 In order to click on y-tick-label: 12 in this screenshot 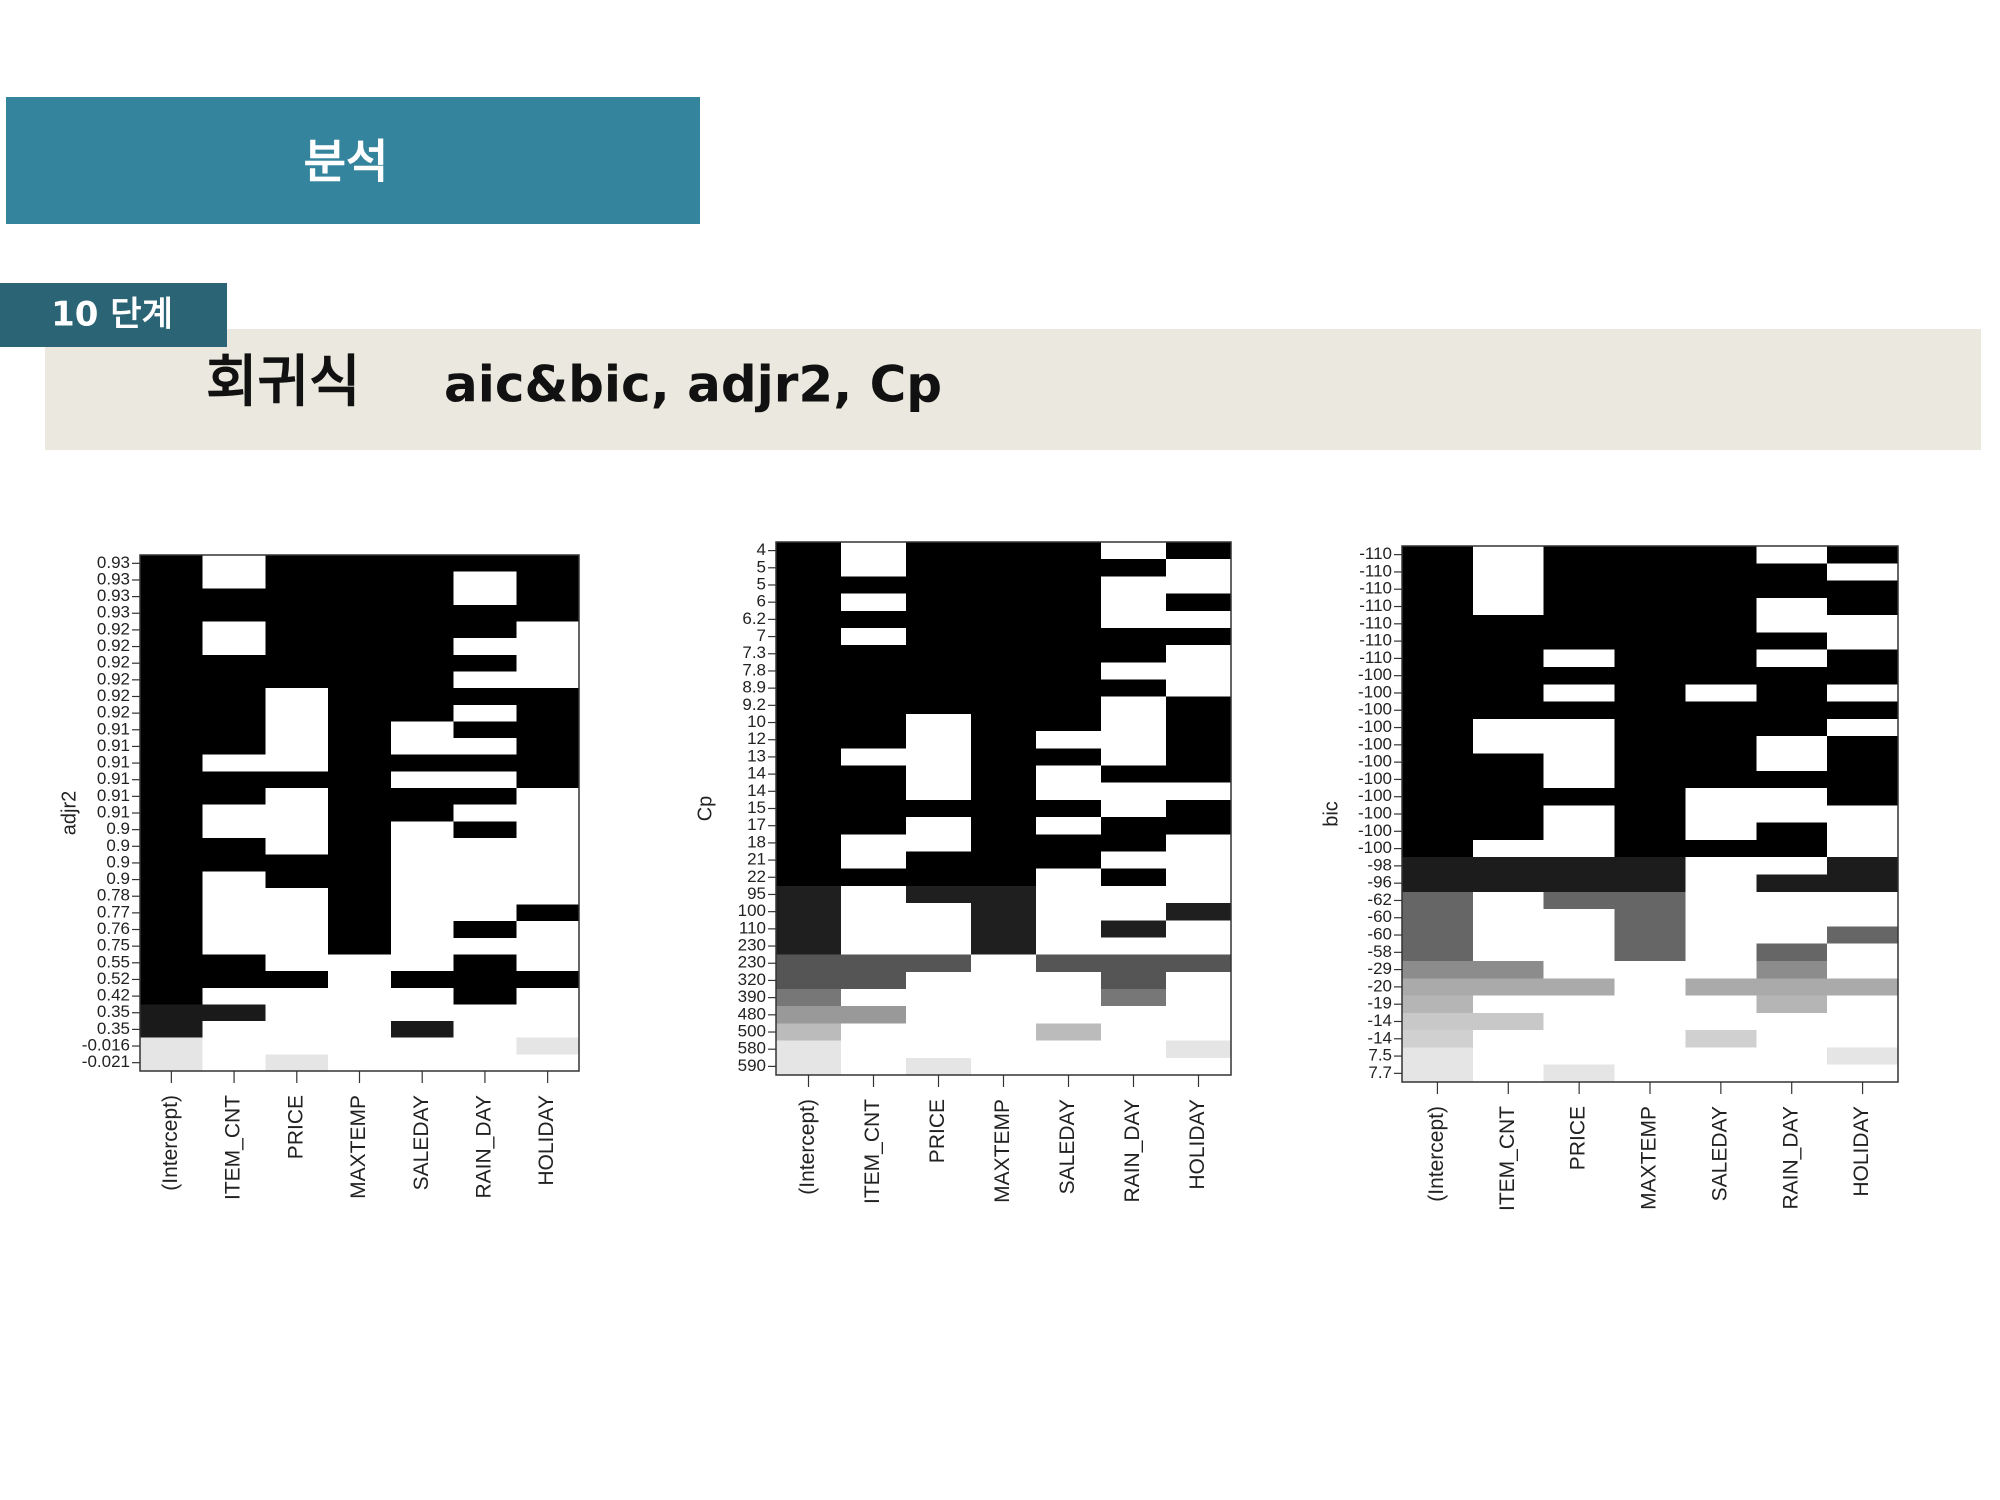, I will do `click(756, 738)`.